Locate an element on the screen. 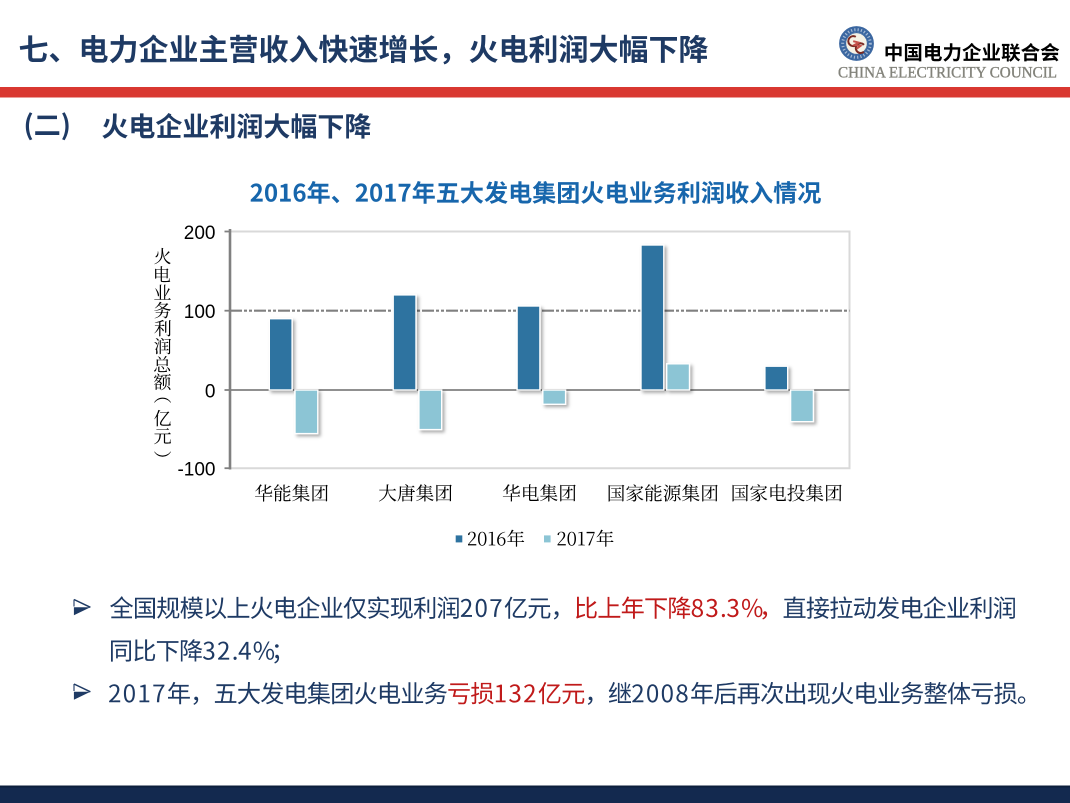 The width and height of the screenshot is (1070, 803). svg-text: 100 is located at coordinates (200, 312).